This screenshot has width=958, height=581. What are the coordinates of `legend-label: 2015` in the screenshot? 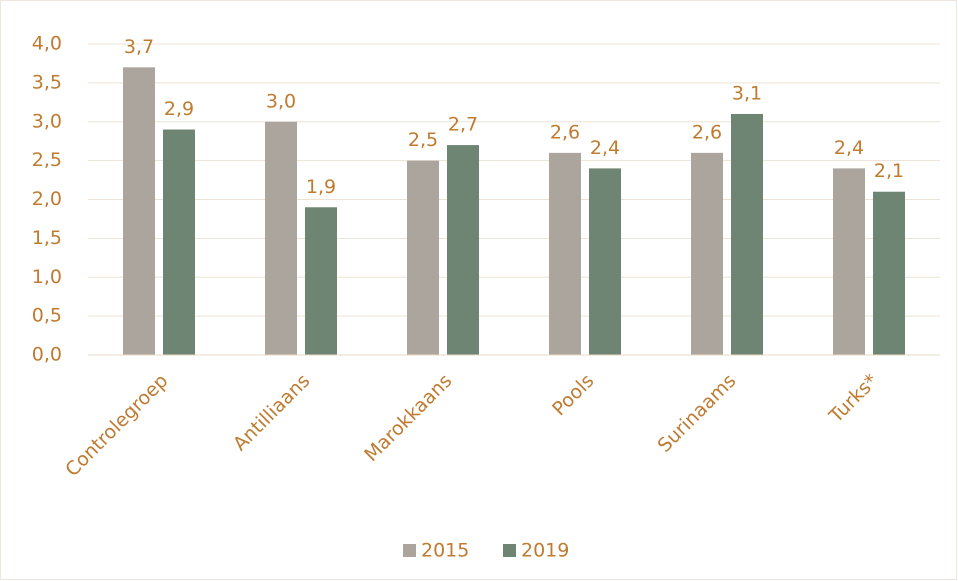 It's located at (445, 551).